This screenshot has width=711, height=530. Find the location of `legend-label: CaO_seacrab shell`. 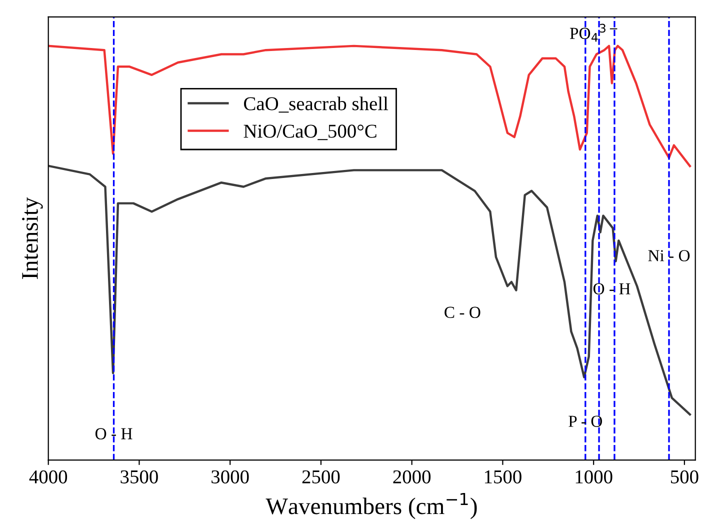

legend-label: CaO_seacrab shell is located at coordinates (316, 104).